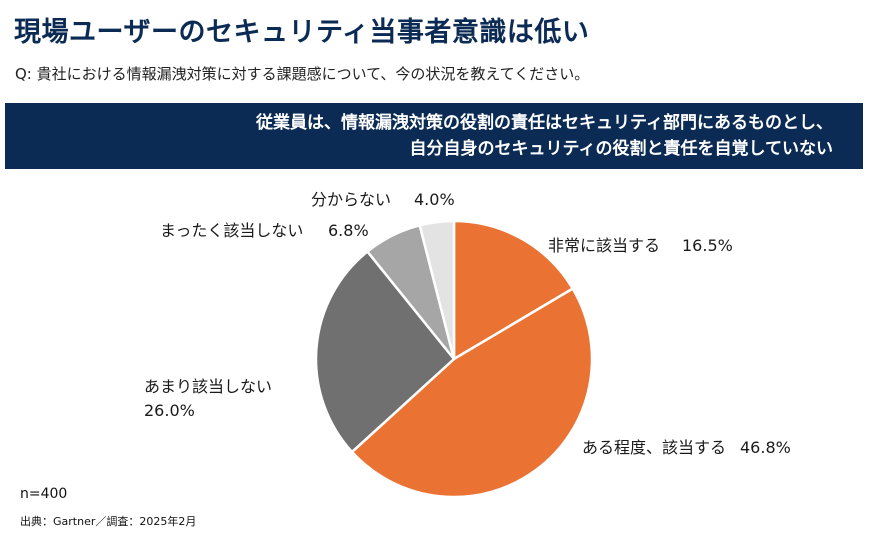 The width and height of the screenshot is (869, 551). Describe the element at coordinates (351, 199) in the screenshot. I see `slice-label: 分からない` at that location.